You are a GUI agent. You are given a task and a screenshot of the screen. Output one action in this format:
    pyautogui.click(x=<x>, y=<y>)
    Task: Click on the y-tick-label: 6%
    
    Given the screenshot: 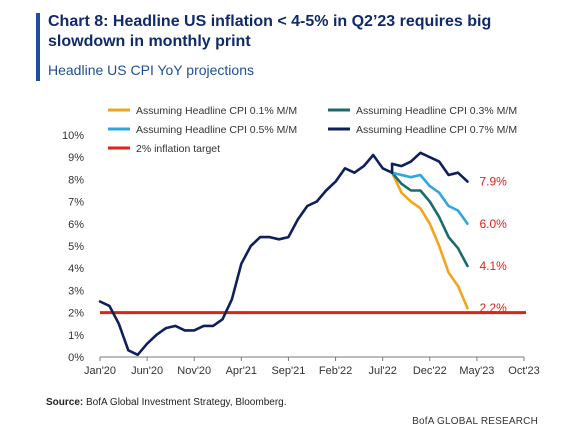 What is the action you would take?
    pyautogui.click(x=76, y=225)
    